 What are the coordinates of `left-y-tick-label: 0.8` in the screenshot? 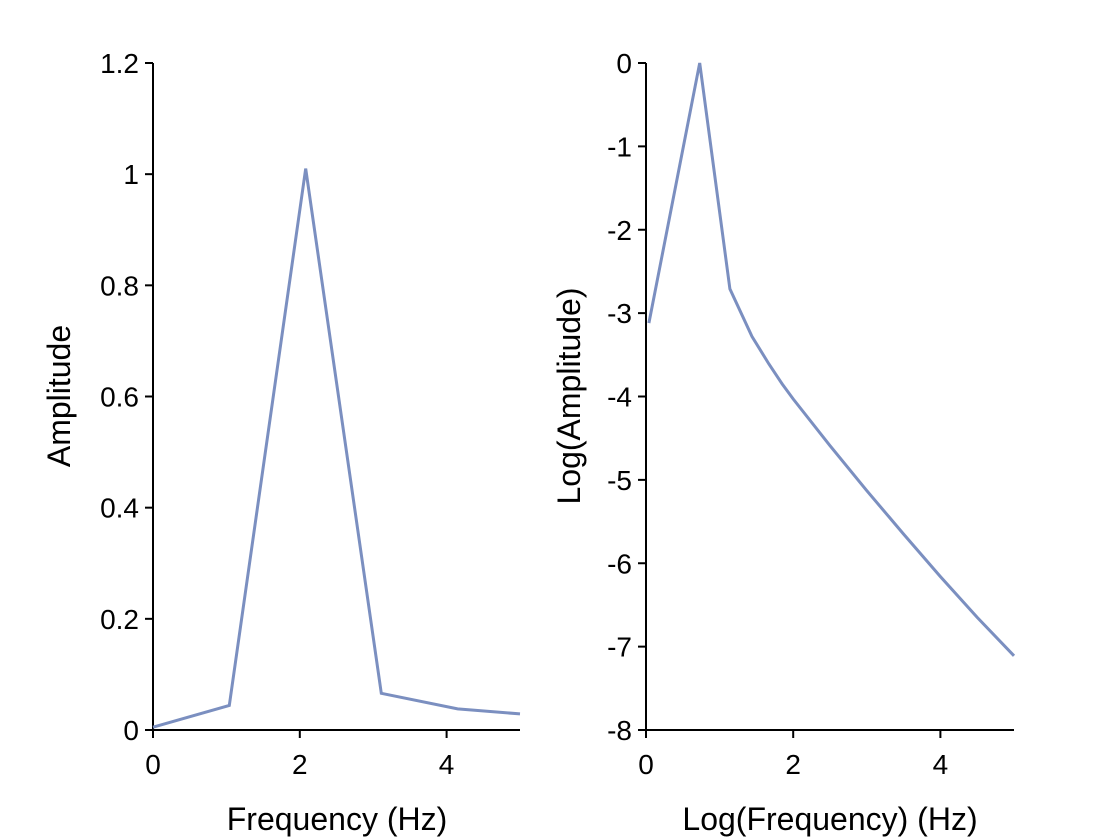 It's located at (119, 285).